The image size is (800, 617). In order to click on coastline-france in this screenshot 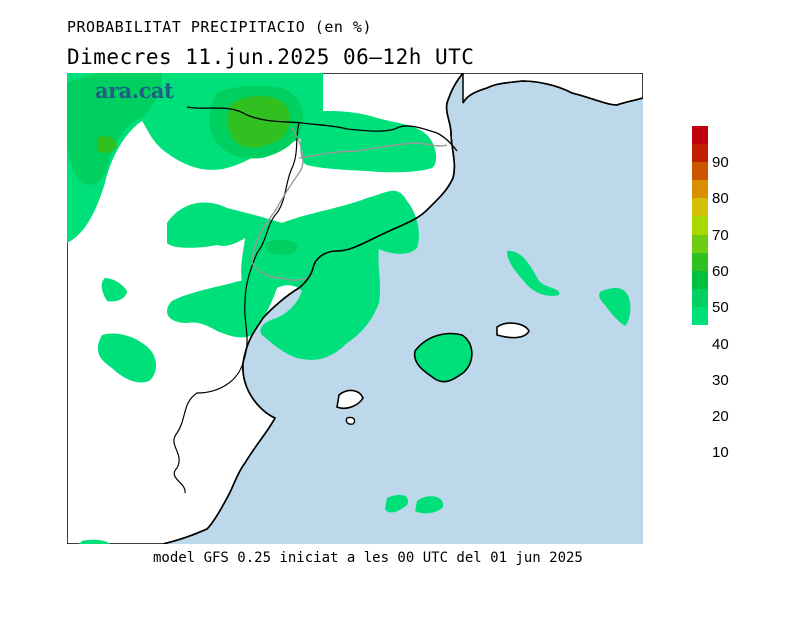, I will do `click(552, 93)`.